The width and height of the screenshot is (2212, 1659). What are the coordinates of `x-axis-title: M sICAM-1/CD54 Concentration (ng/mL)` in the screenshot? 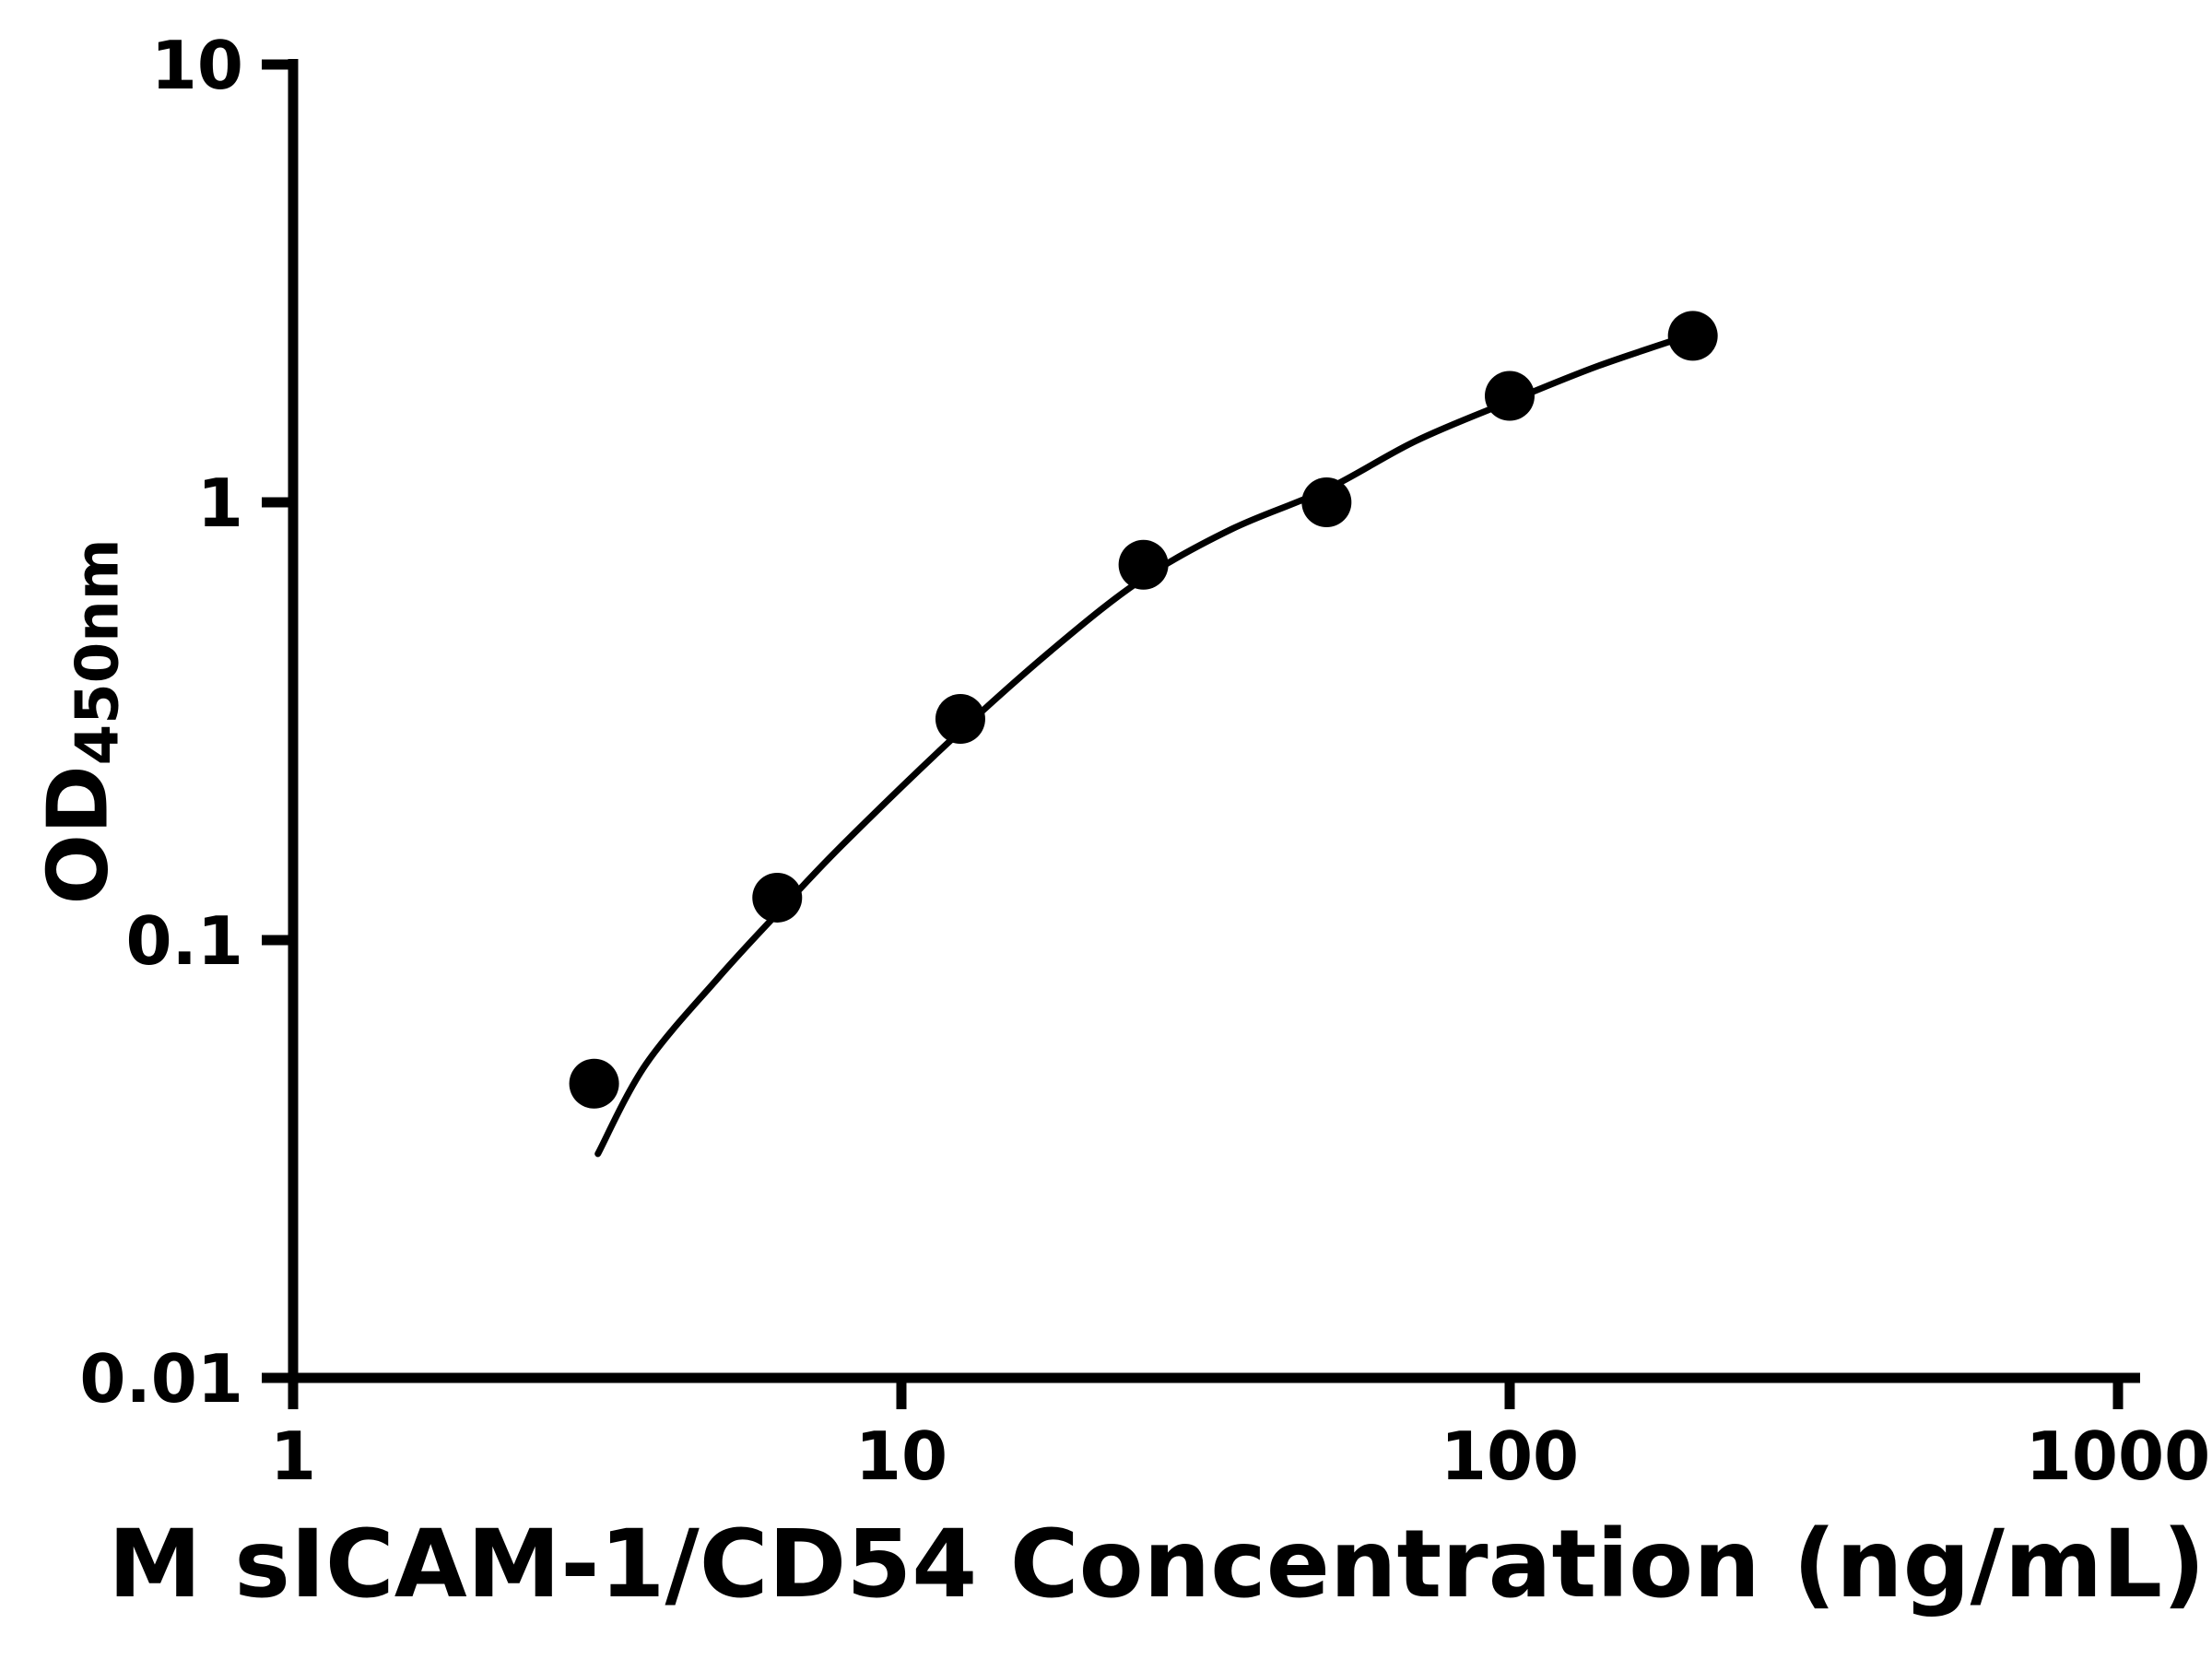 It's located at (1157, 1564).